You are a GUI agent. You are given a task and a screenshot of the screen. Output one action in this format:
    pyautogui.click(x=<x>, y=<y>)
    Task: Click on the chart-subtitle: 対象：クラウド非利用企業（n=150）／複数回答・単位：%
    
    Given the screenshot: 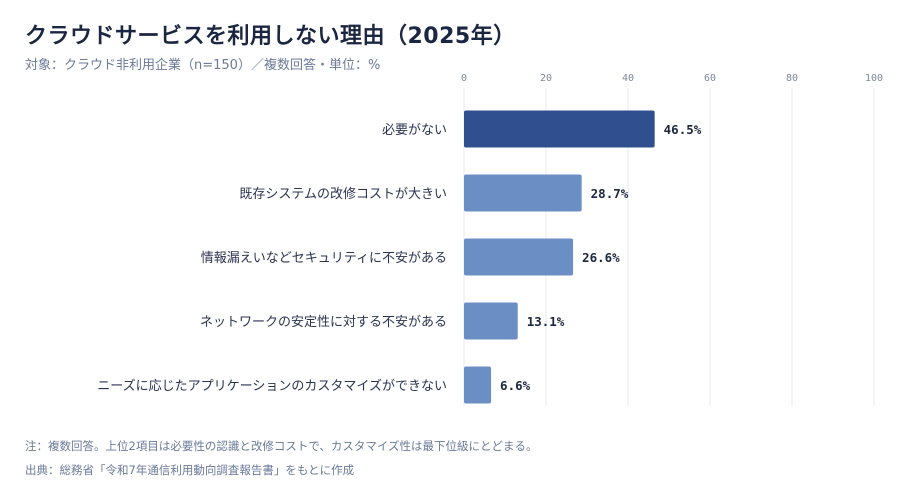 What is the action you would take?
    pyautogui.click(x=203, y=65)
    